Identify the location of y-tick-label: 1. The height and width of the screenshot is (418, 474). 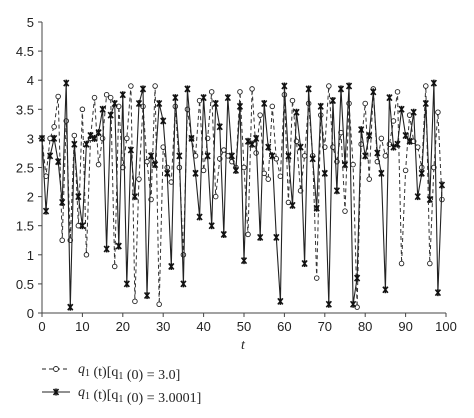
(30, 255).